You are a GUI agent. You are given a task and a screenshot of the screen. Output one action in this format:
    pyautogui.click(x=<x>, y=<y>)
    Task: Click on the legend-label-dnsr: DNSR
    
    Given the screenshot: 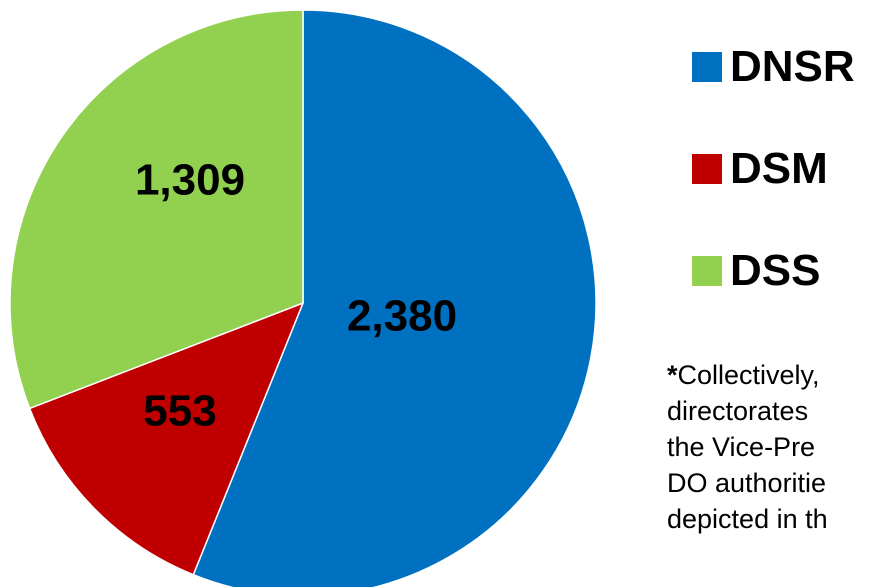 What is the action you would take?
    pyautogui.click(x=792, y=66)
    